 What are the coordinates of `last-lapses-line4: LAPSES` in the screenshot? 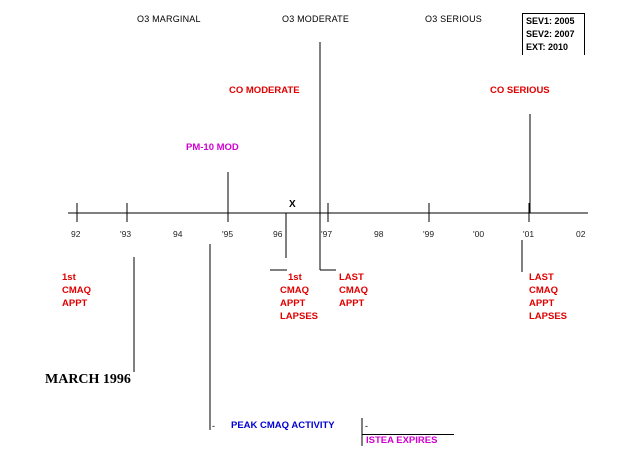 It's located at (548, 316).